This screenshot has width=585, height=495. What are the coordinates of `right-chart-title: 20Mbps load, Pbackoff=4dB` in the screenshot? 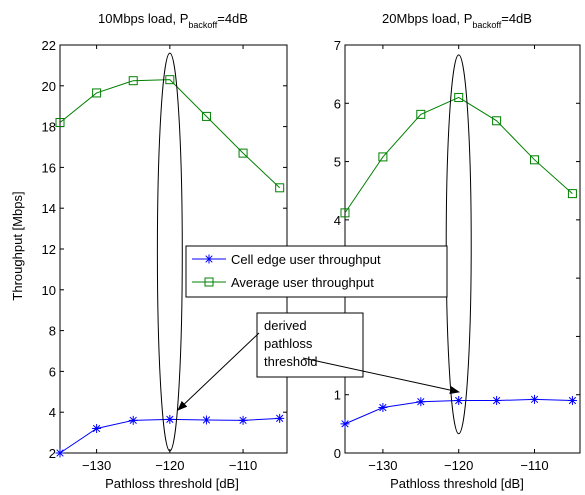 It's located at (457, 20).